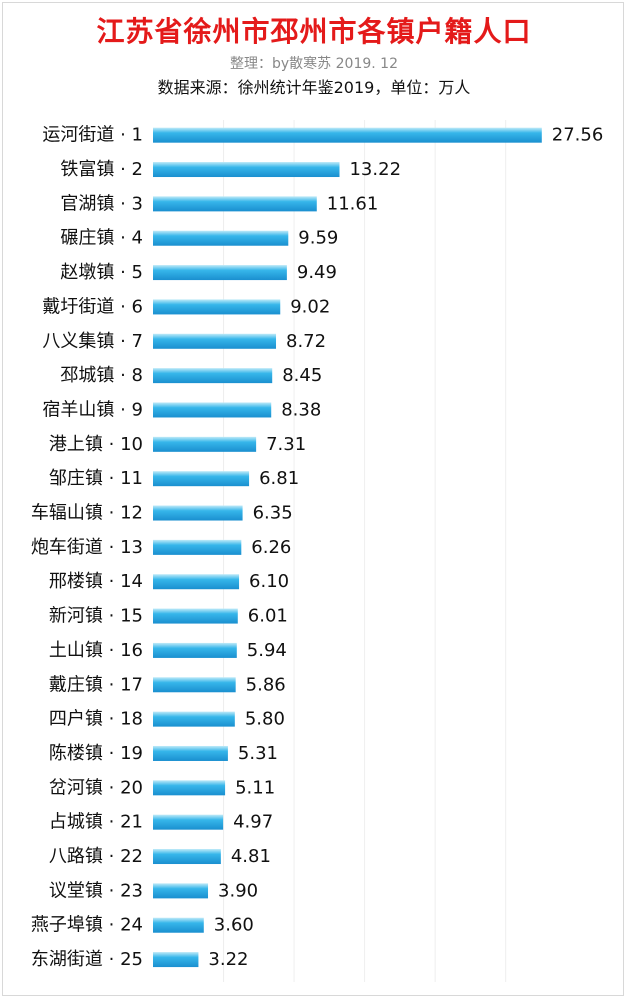 The image size is (628, 1000). What do you see at coordinates (96, 856) in the screenshot?
I see `category-label: 八路镇 · 22` at bounding box center [96, 856].